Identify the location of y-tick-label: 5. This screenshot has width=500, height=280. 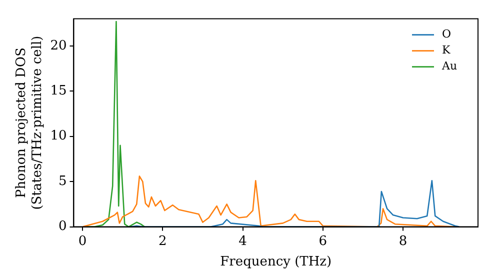
(62, 181).